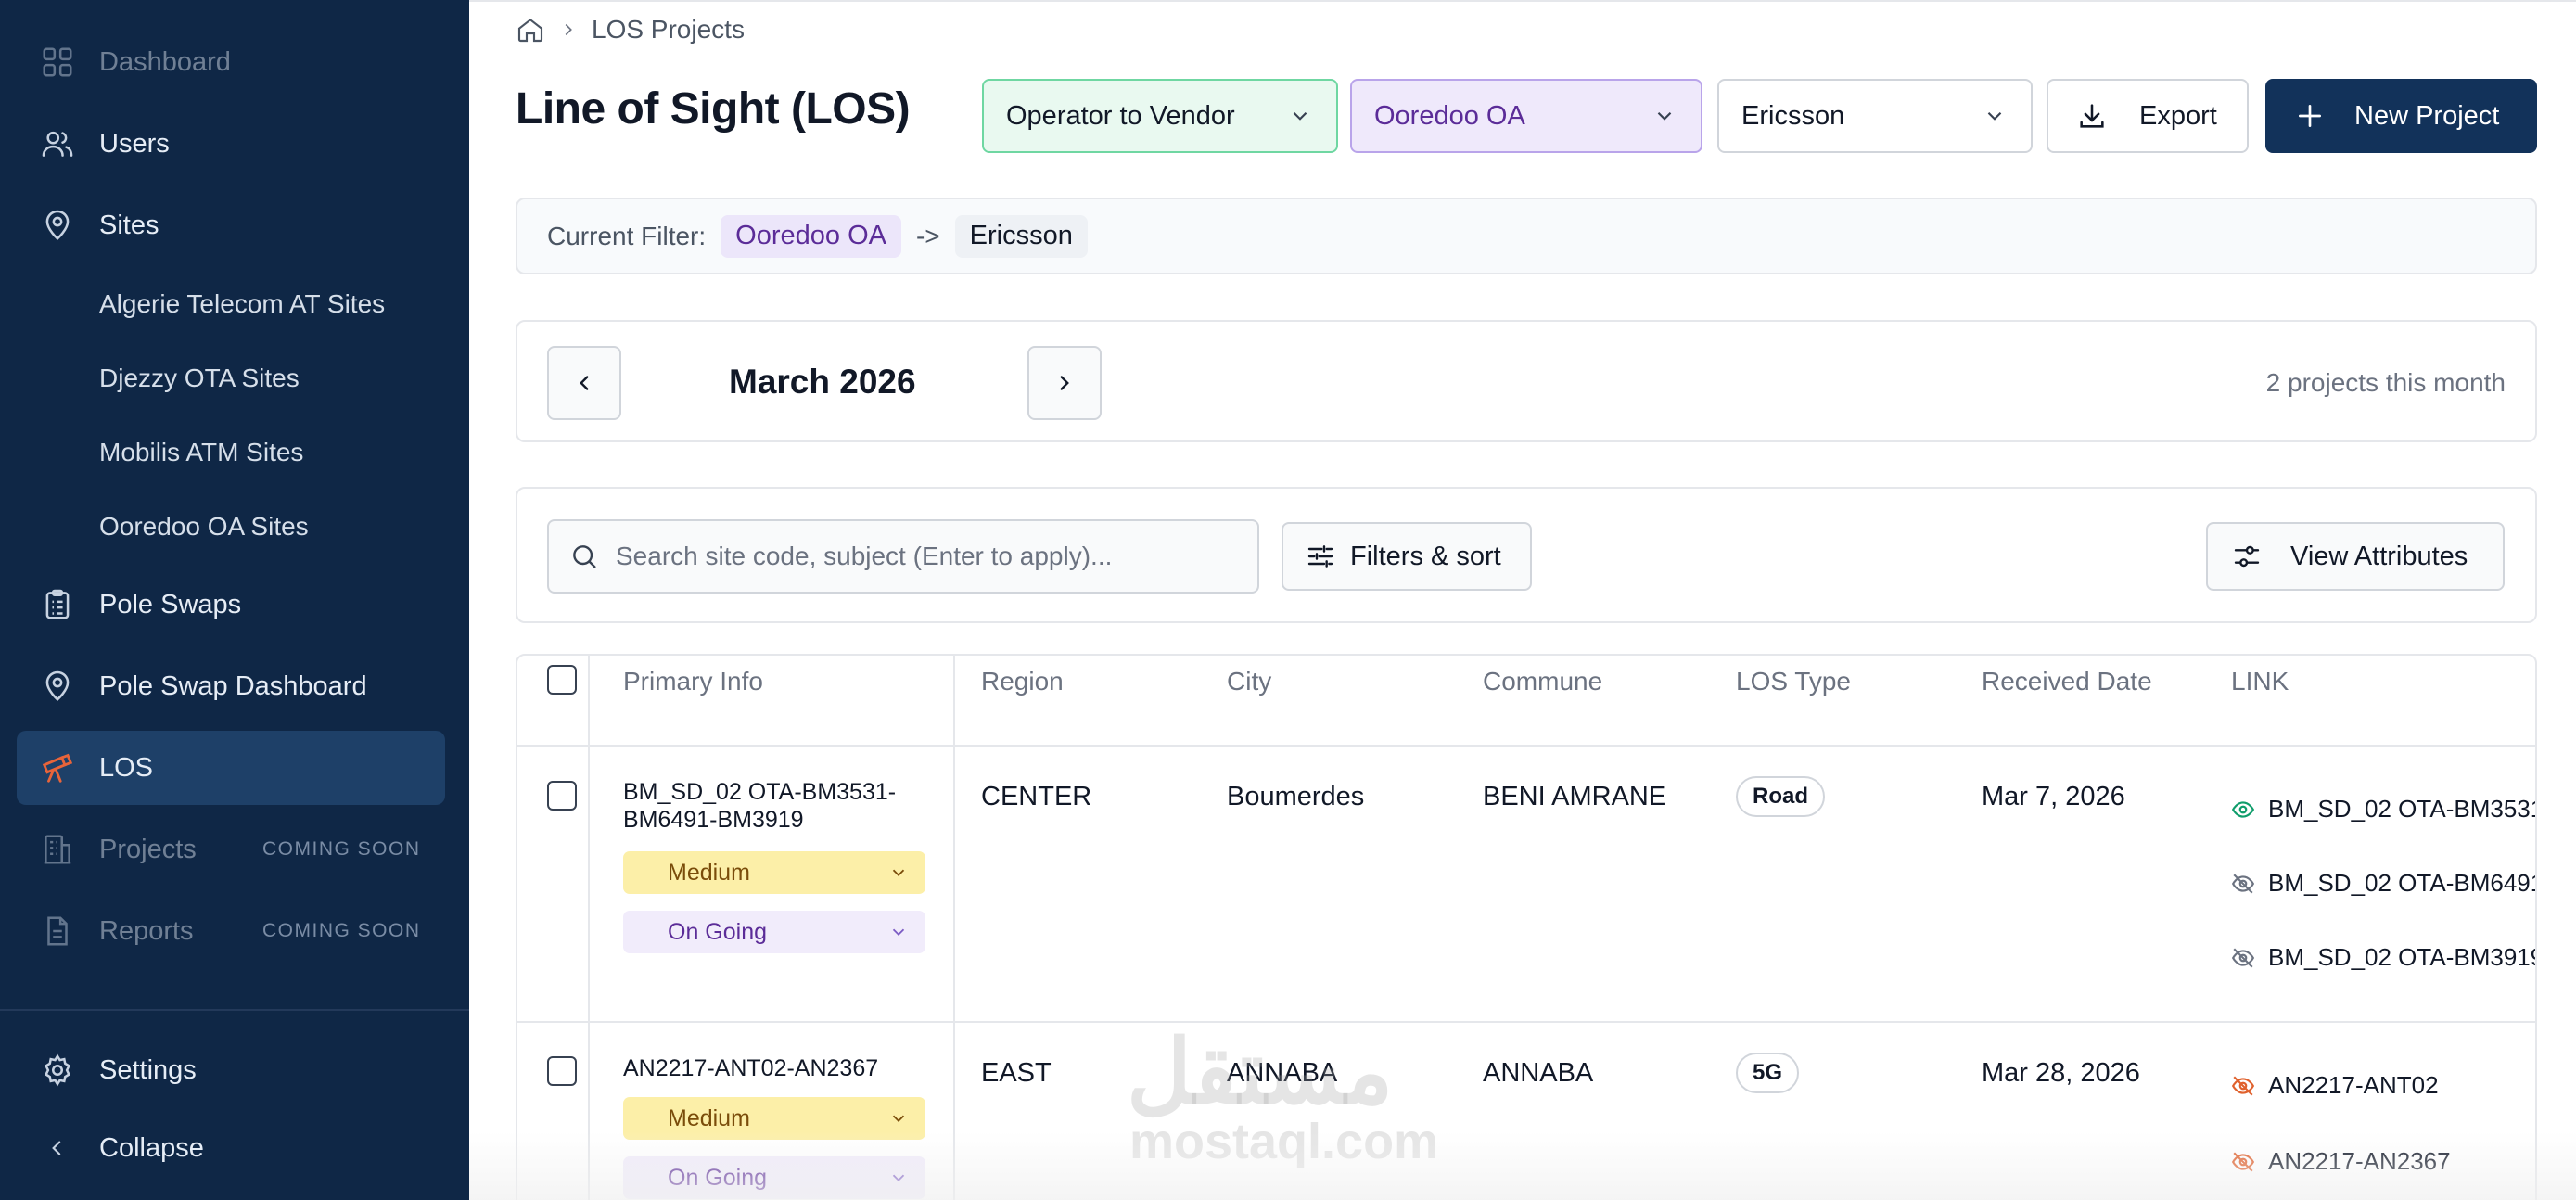 The width and height of the screenshot is (2576, 1200). Describe the element at coordinates (1064, 383) in the screenshot. I see `next-month-button` at that location.